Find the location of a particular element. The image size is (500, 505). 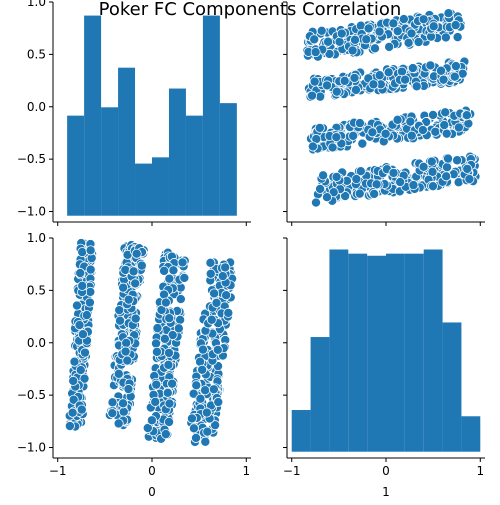

y-tick-label: 1.0 is located at coordinates (36, 238).